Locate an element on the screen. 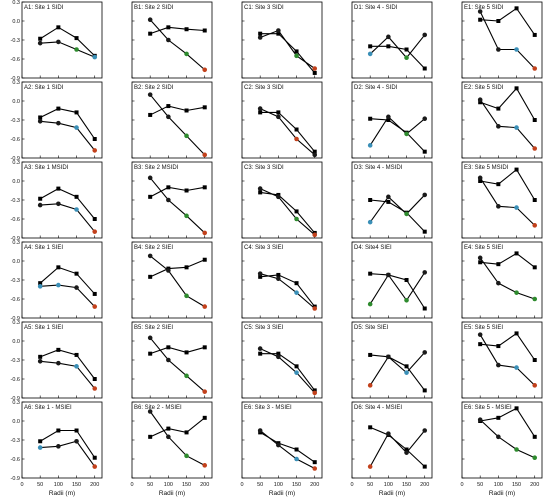  panel-title: C5: Site 3 SIEI is located at coordinates (264, 328).